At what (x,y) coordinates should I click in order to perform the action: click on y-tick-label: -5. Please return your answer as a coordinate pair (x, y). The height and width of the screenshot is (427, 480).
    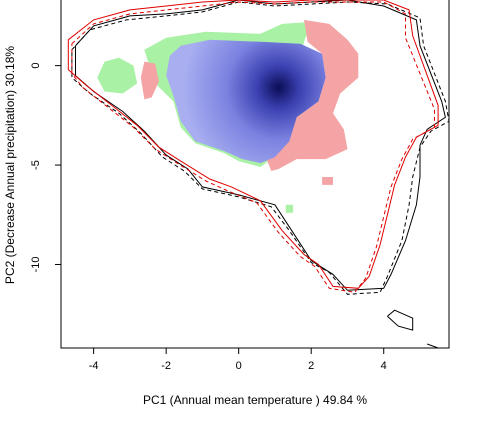
    Looking at the image, I should click on (36, 165).